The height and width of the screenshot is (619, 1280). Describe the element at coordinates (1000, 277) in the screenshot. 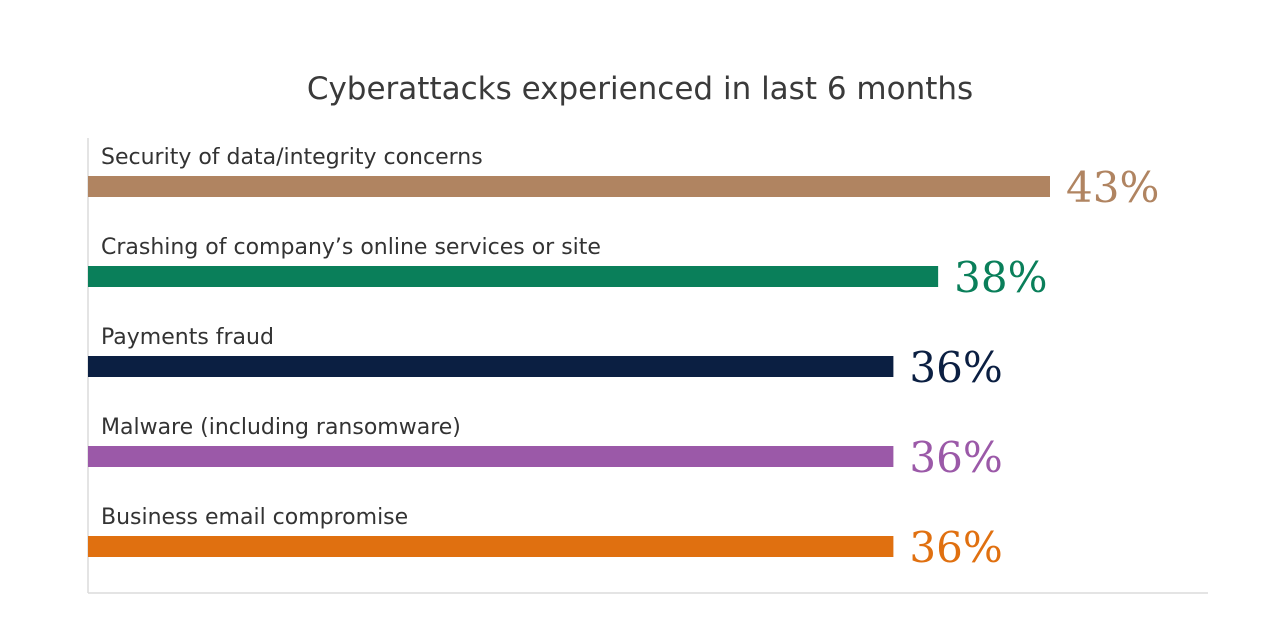

I see `value-label: 38%` at that location.